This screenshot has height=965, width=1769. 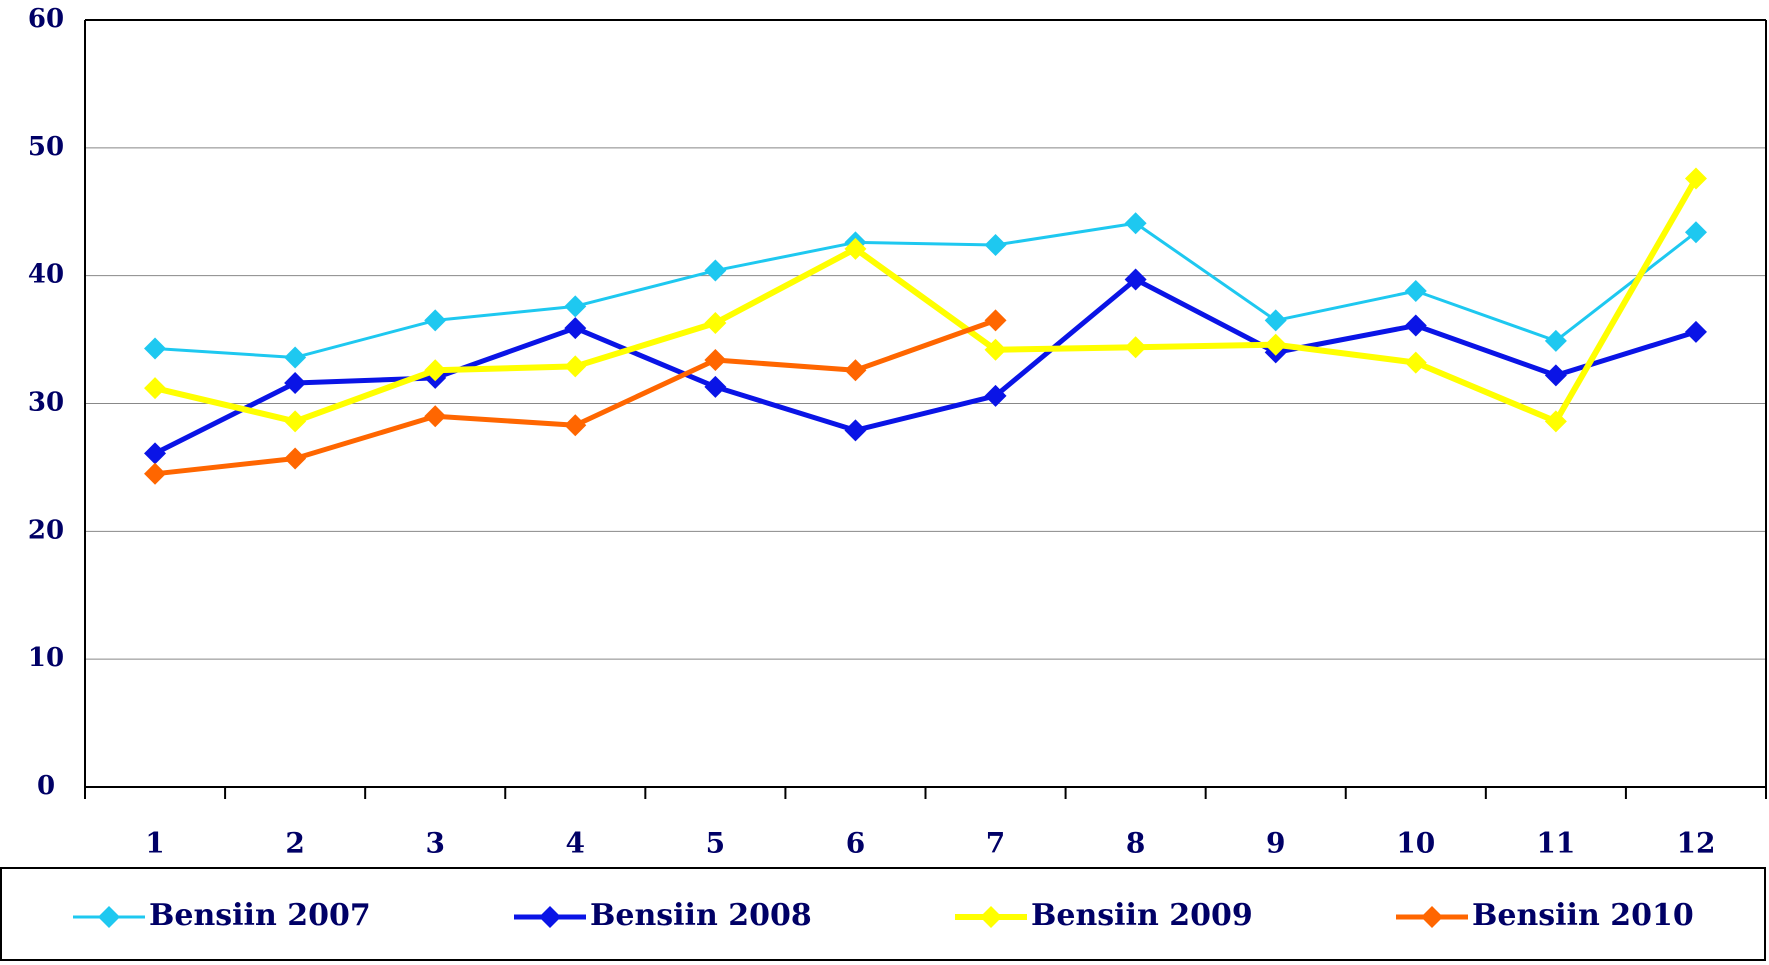 What do you see at coordinates (434, 843) in the screenshot?
I see `x-tick-label: 3` at bounding box center [434, 843].